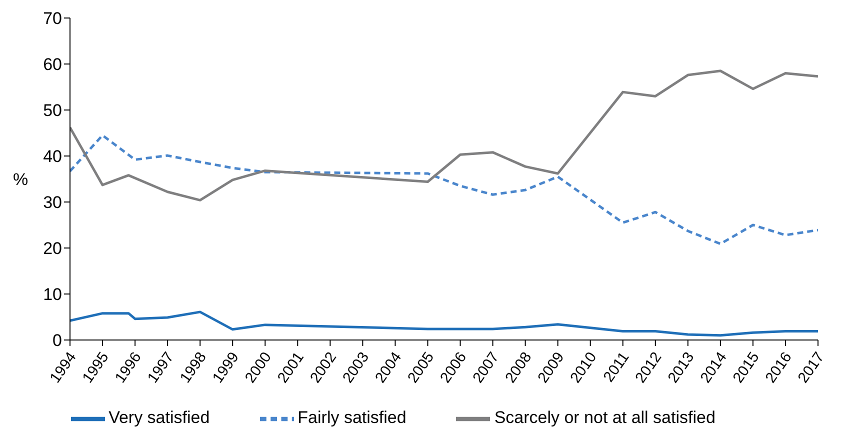 The width and height of the screenshot is (848, 443). What do you see at coordinates (159, 418) in the screenshot?
I see `legend-label: Very satisfied` at bounding box center [159, 418].